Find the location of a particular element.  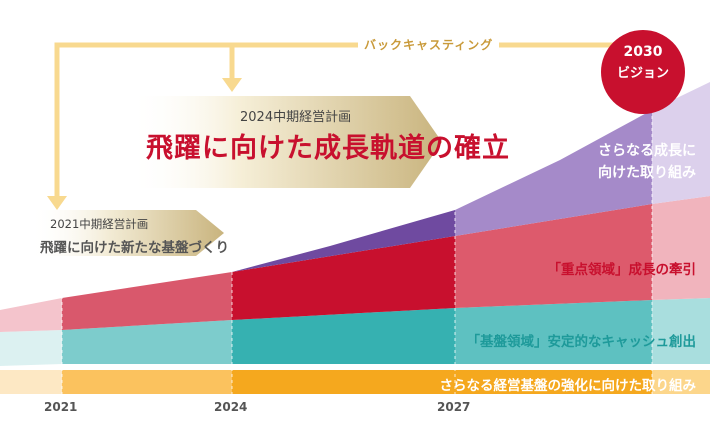

growth-label-line2: 向けた取り組み is located at coordinates (647, 173).